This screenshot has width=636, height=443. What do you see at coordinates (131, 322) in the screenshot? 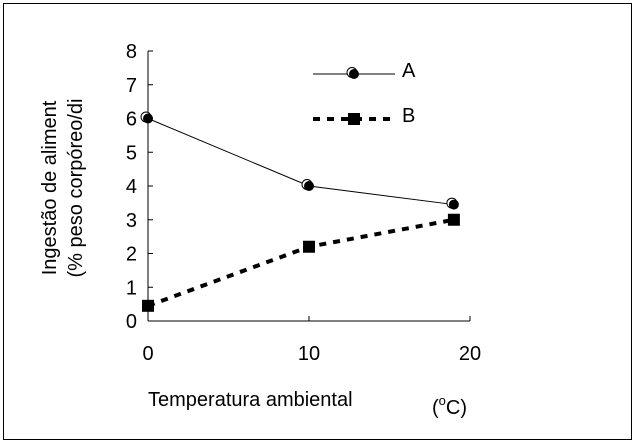
I see `y-tick-label: 0` at bounding box center [131, 322].